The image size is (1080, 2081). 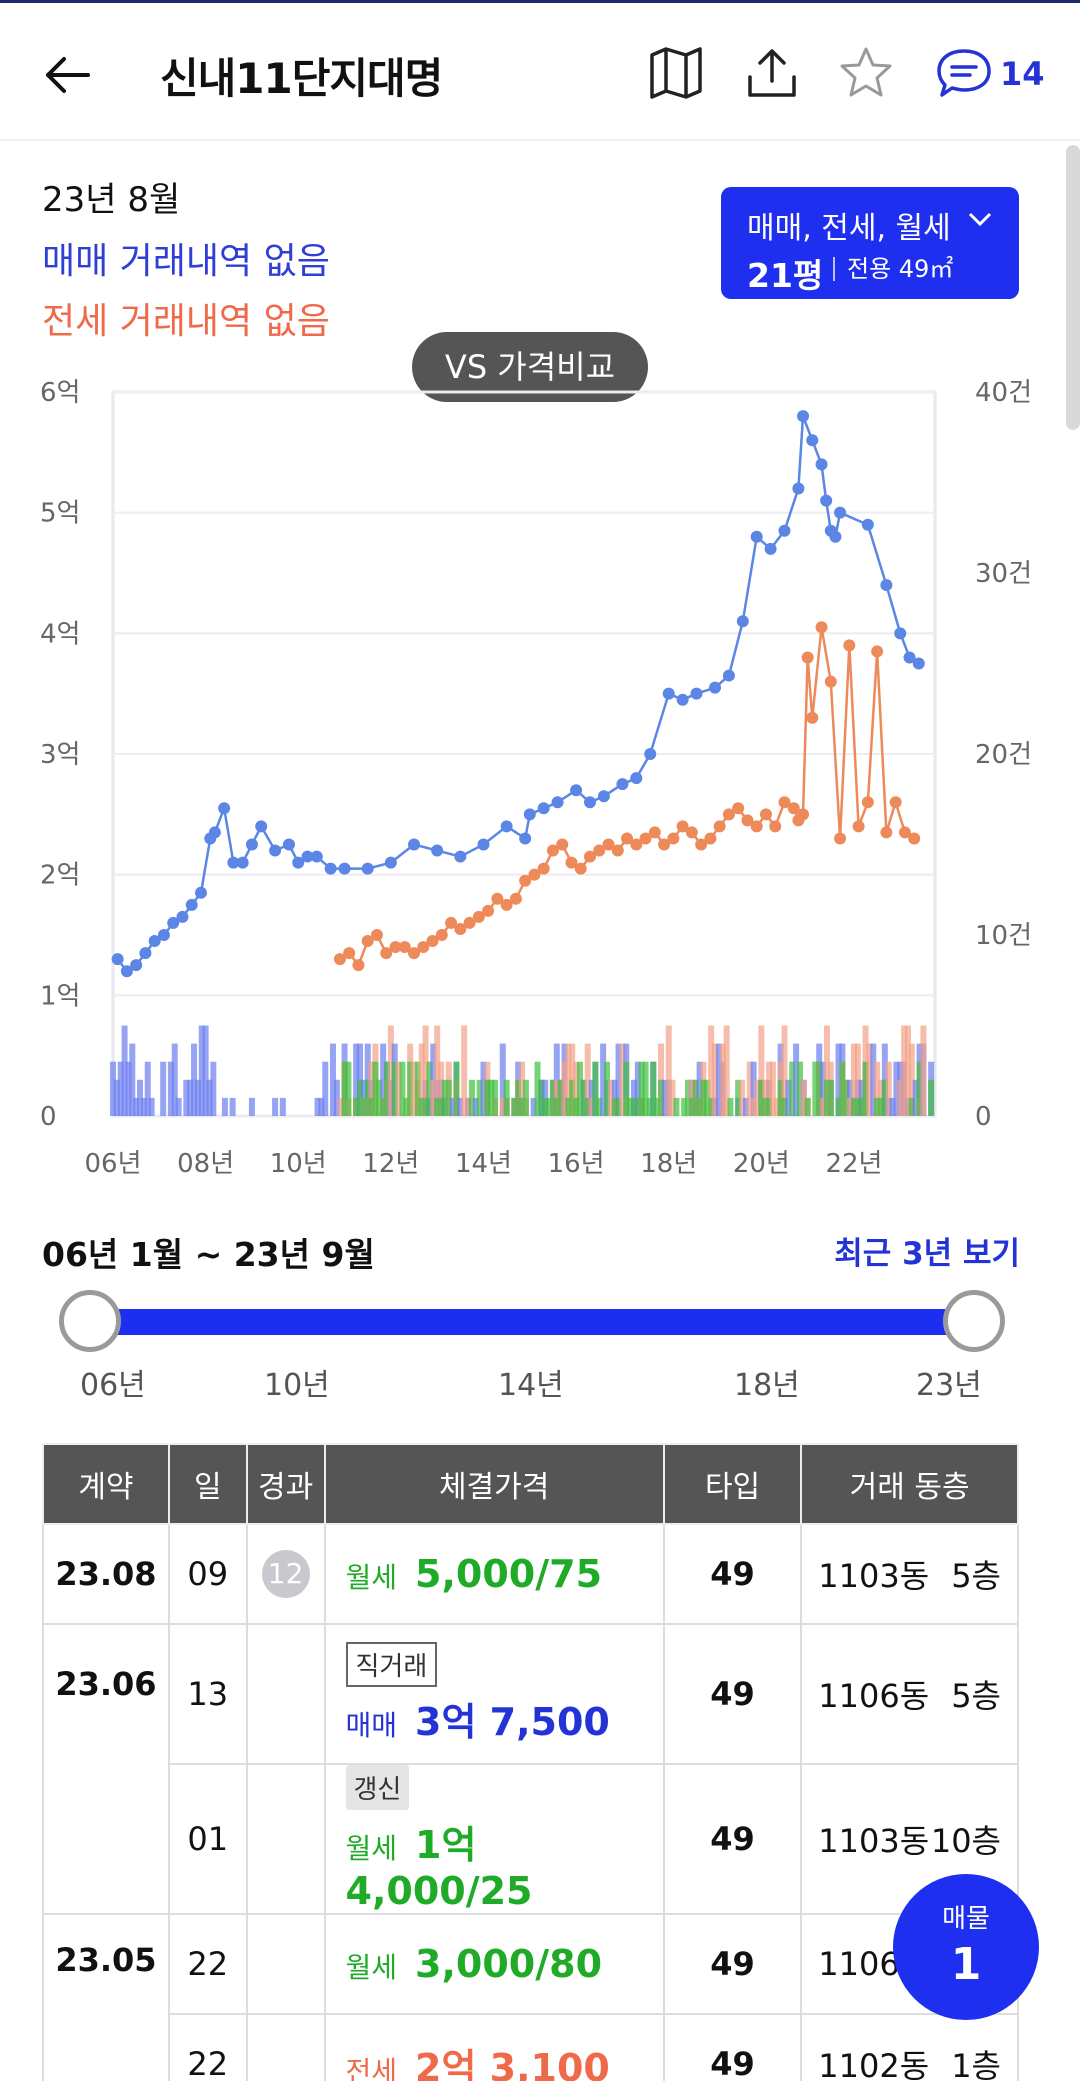 What do you see at coordinates (540, 140) in the screenshot?
I see `header-divider` at bounding box center [540, 140].